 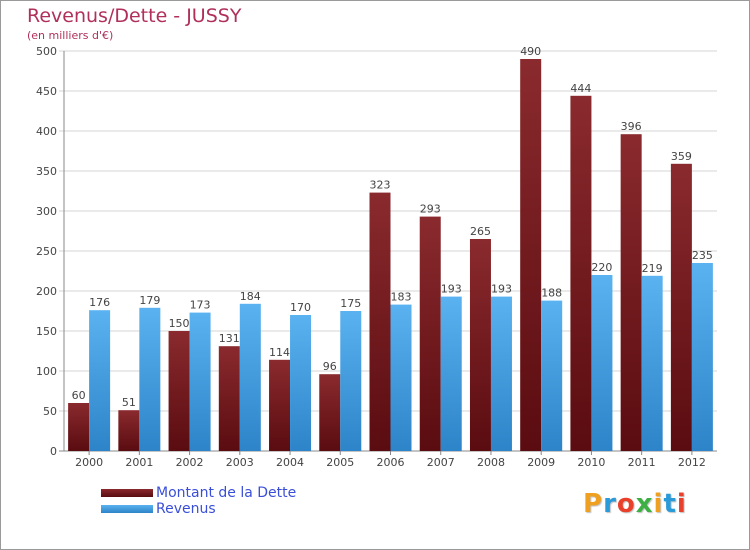 What do you see at coordinates (330, 366) in the screenshot?
I see `data-label: 96` at bounding box center [330, 366].